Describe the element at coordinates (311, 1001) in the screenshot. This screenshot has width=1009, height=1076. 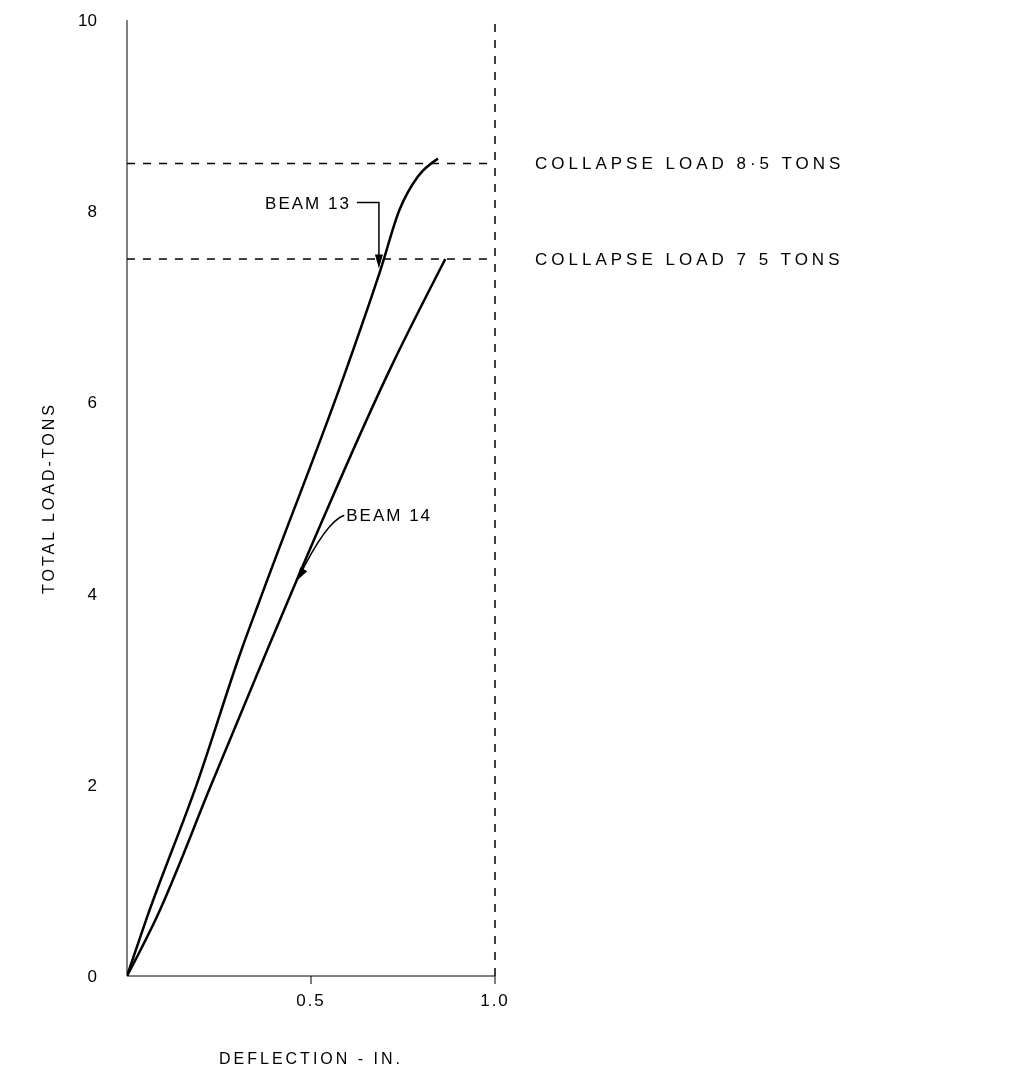
I see `x-tick-label: 0.5` at that location.